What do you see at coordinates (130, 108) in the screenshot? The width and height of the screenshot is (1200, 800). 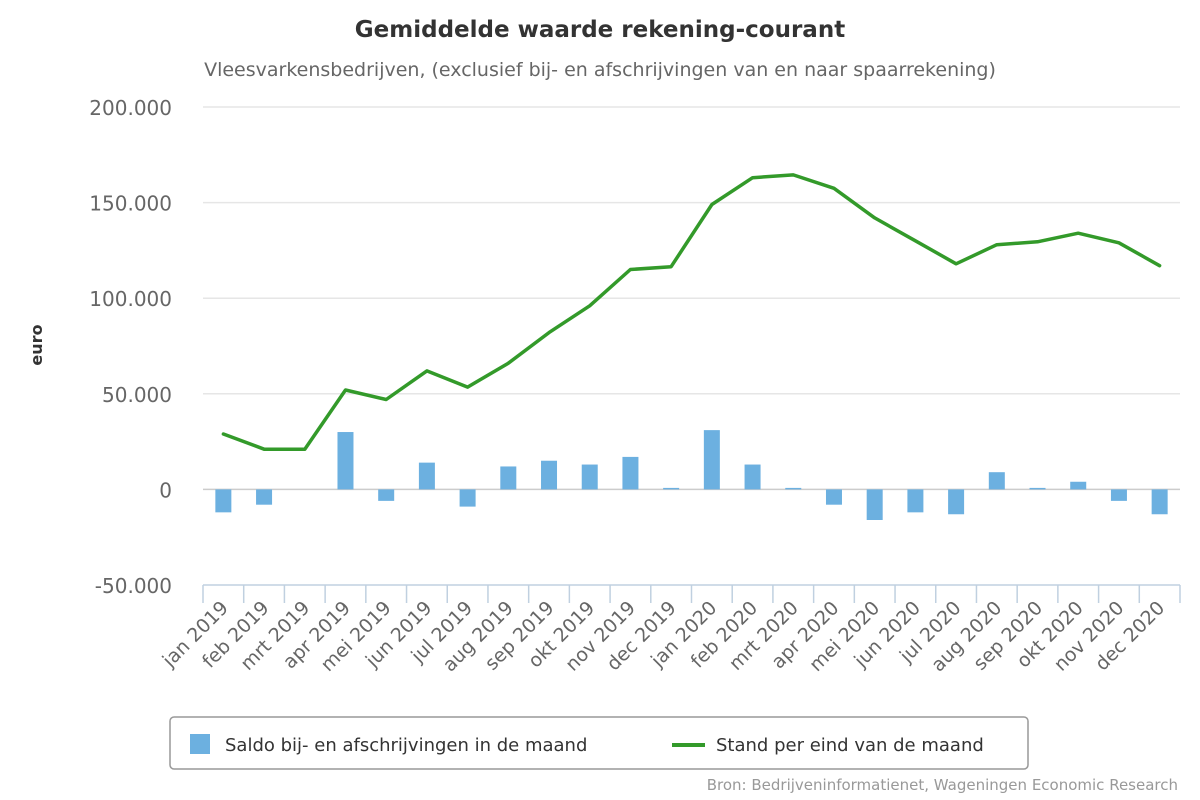 I see `y-tick-label: 200.000` at bounding box center [130, 108].